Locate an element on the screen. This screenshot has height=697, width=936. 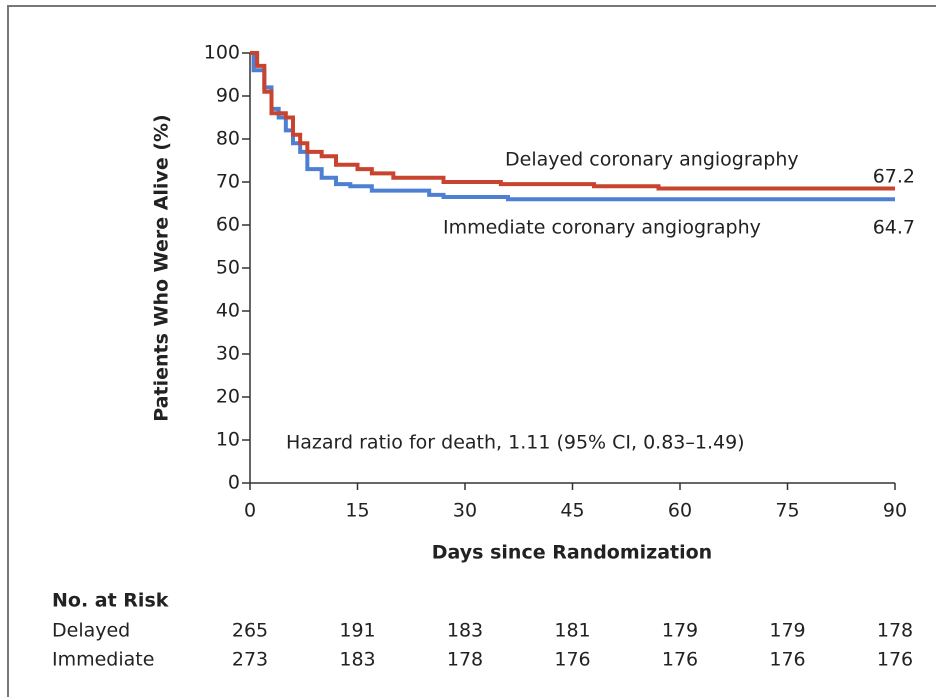
y-tick-label: 0 is located at coordinates (234, 483).